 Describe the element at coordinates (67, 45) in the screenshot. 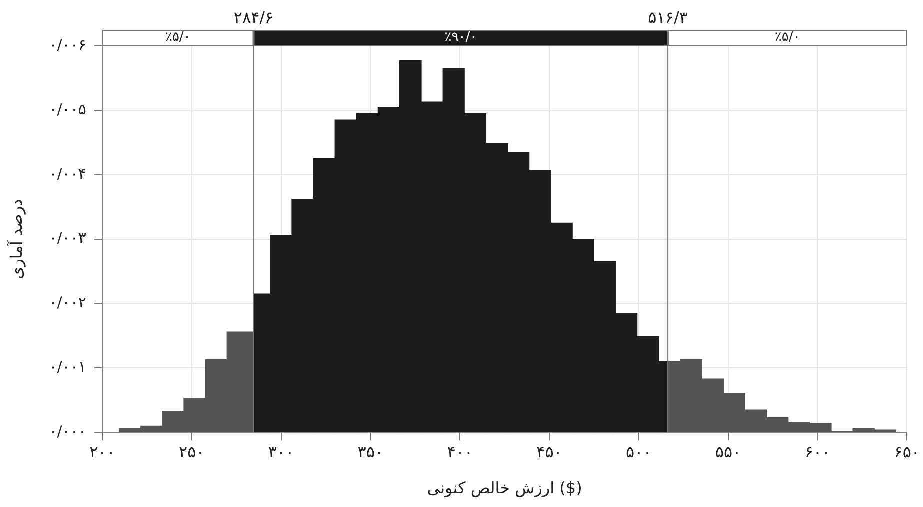

I see `y-tick-label: ۰/۰۰۶` at that location.